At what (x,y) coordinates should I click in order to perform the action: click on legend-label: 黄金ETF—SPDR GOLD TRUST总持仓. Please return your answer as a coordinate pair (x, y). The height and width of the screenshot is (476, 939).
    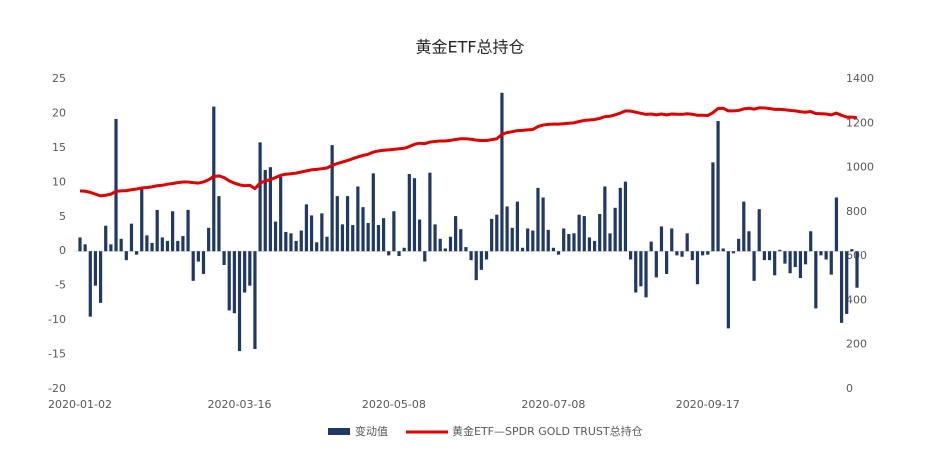
    Looking at the image, I should click on (547, 431).